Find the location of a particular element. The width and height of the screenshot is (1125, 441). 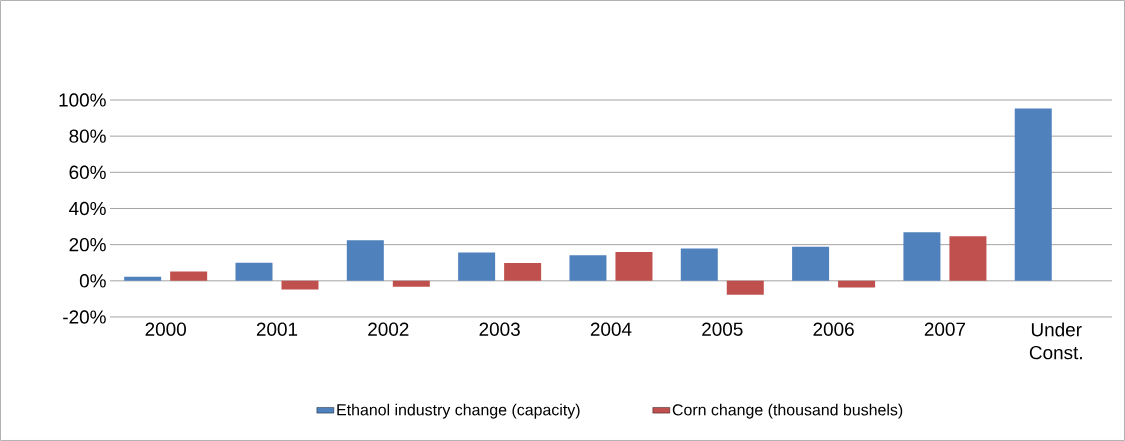

legend-label: Ethanol industry change (capacity) is located at coordinates (458, 411).